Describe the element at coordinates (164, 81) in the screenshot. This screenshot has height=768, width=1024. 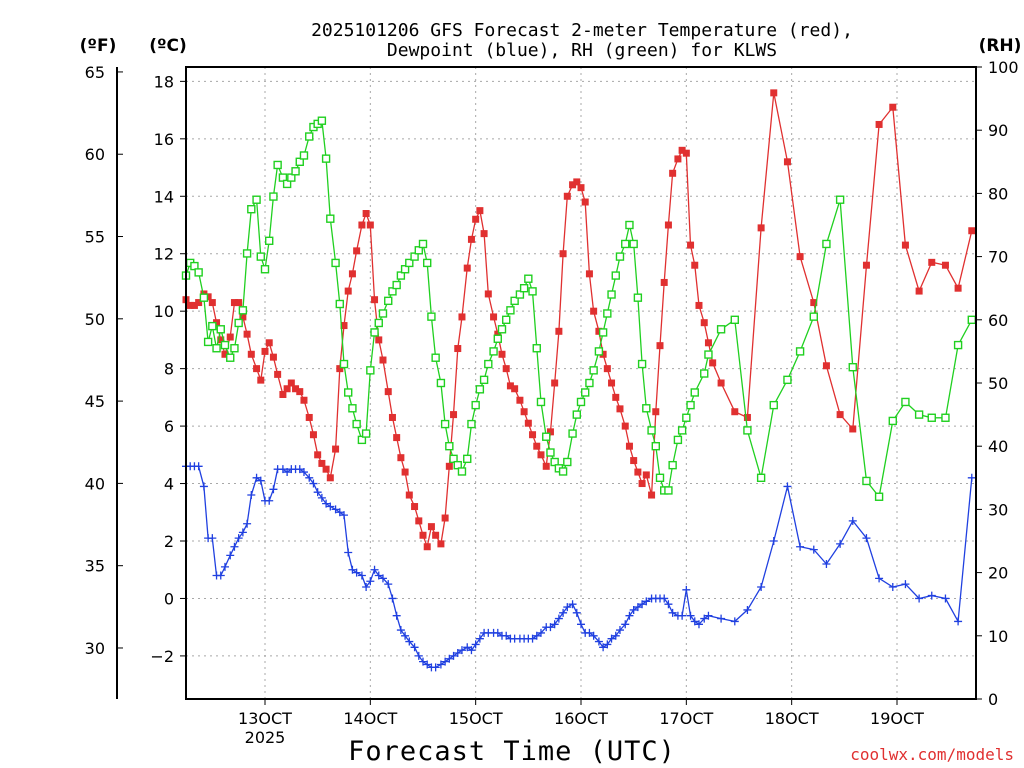
I see `tick-label-c: 18` at that location.